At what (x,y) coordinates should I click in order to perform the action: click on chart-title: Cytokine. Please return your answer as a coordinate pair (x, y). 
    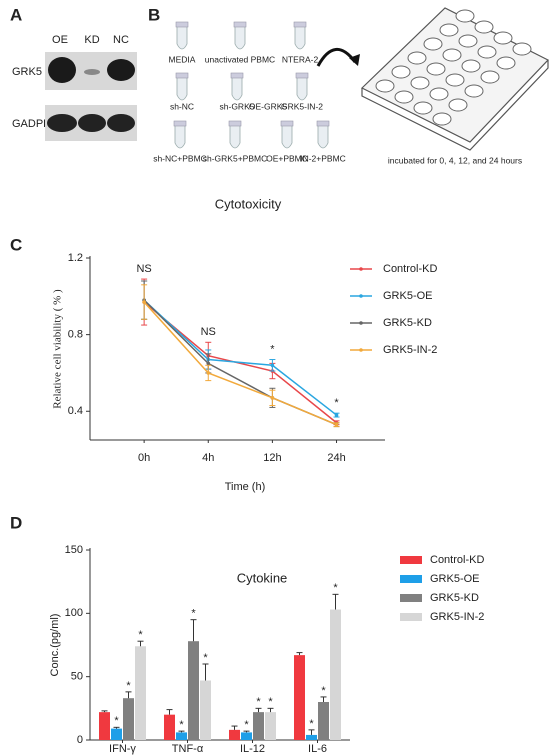
    Looking at the image, I should click on (262, 577).